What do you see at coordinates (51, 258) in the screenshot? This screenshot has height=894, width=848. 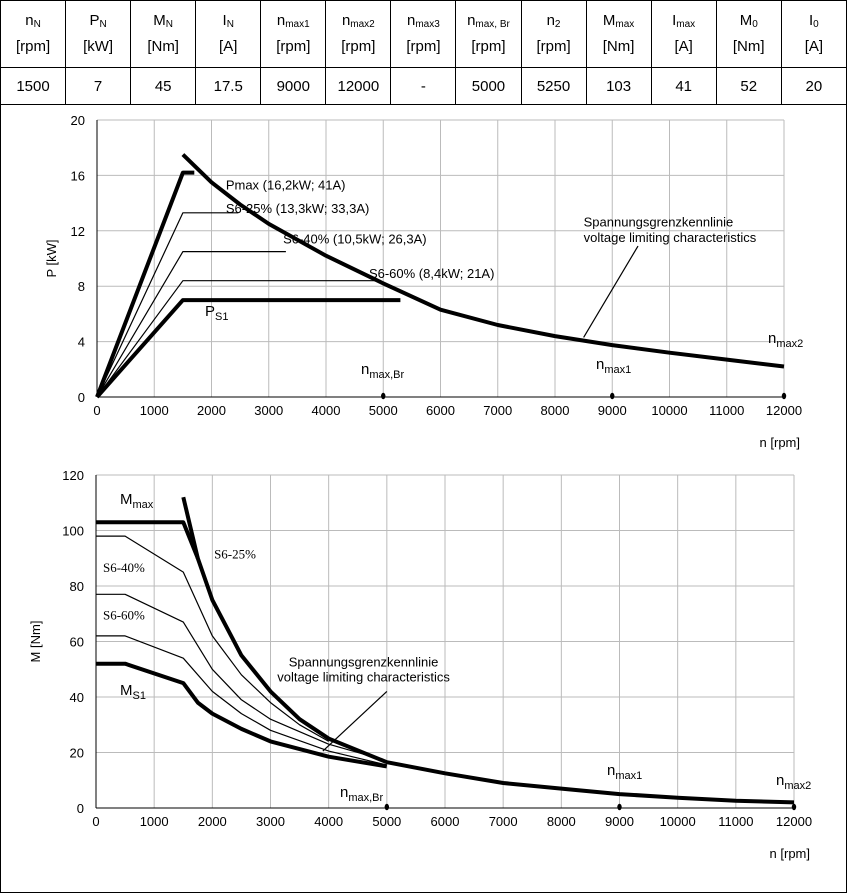 I see `y-axis-label: P [kW]` at bounding box center [51, 258].